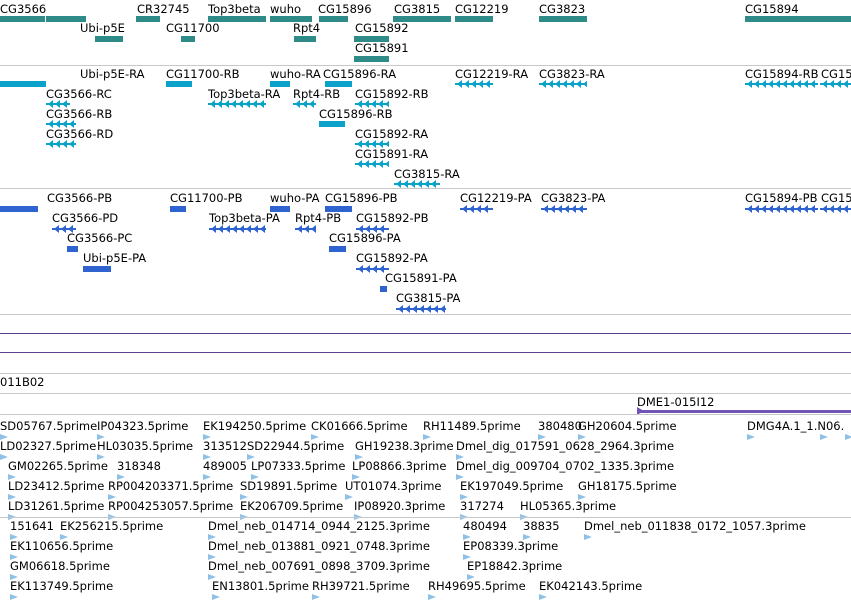 This screenshot has width=851, height=602. What do you see at coordinates (676, 402) in the screenshot?
I see `clone-label: DME1-015I12` at bounding box center [676, 402].